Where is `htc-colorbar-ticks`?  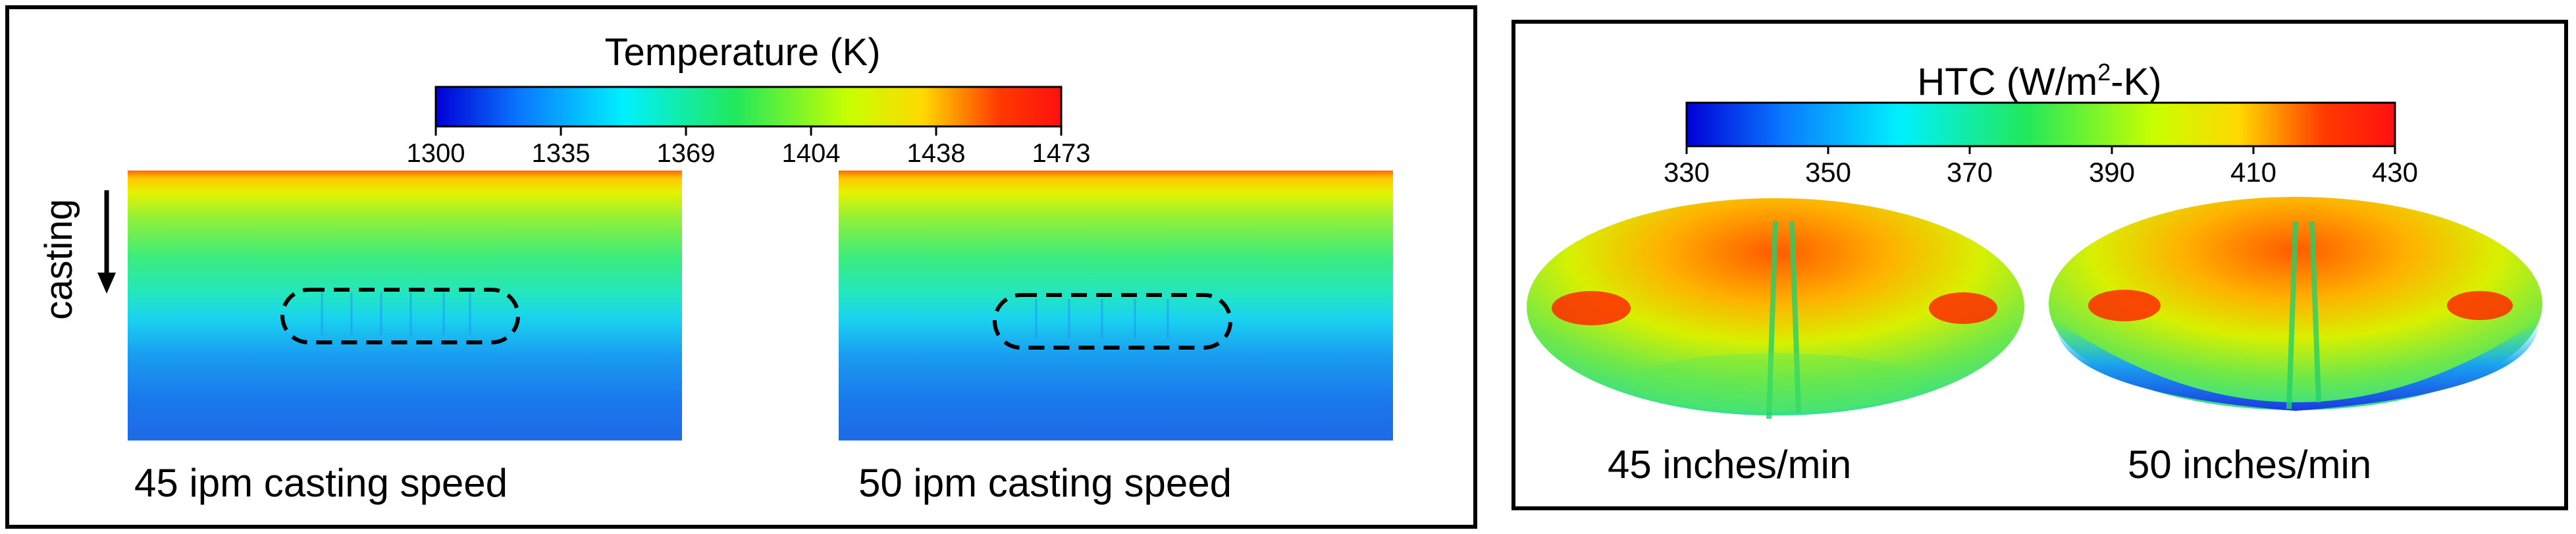 htc-colorbar-ticks is located at coordinates (2040, 150).